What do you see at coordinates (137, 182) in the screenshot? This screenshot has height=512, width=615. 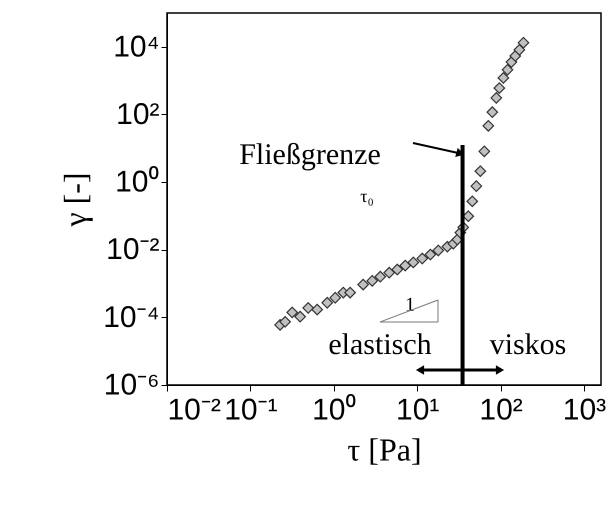 I see `y-tick-label: 10⁰` at bounding box center [137, 182].